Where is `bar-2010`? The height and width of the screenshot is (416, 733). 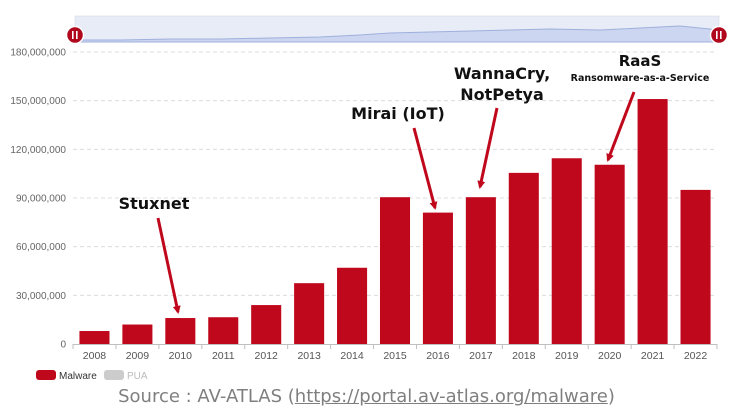 bar-2010 is located at coordinates (180, 331).